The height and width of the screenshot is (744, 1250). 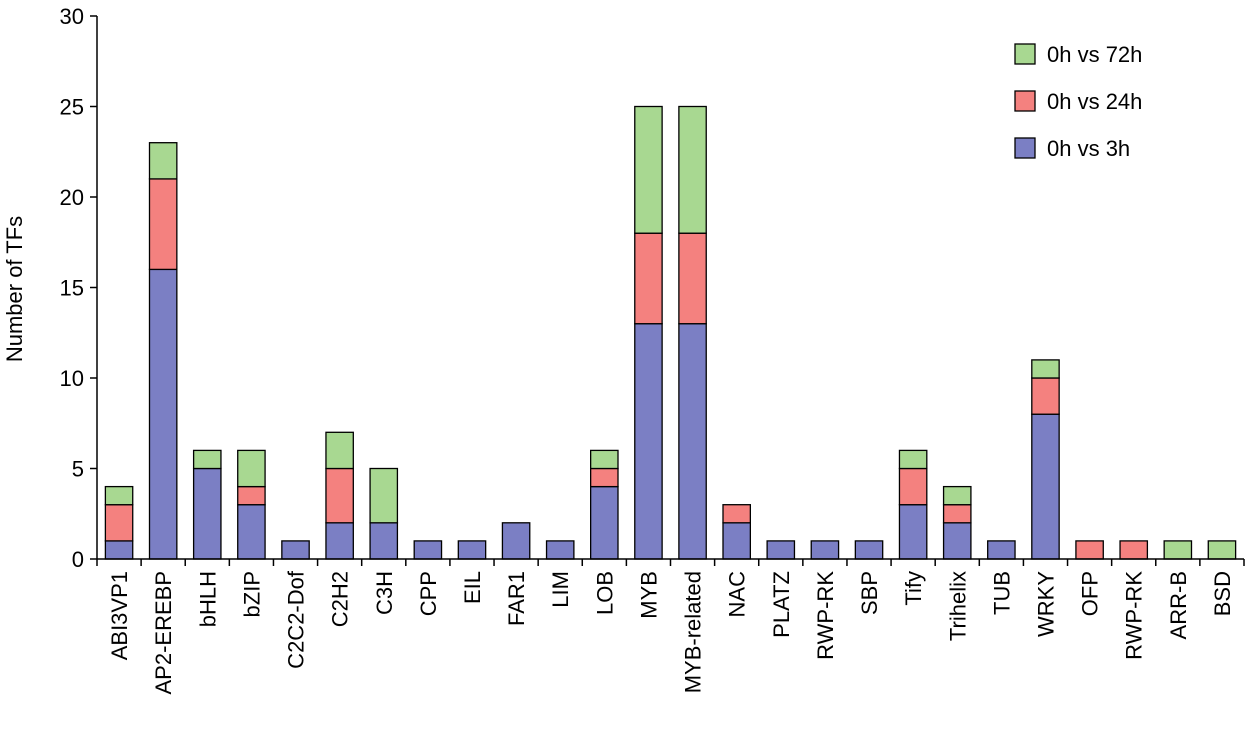 I want to click on x-tick-label: Trihelix, so click(x=957, y=606).